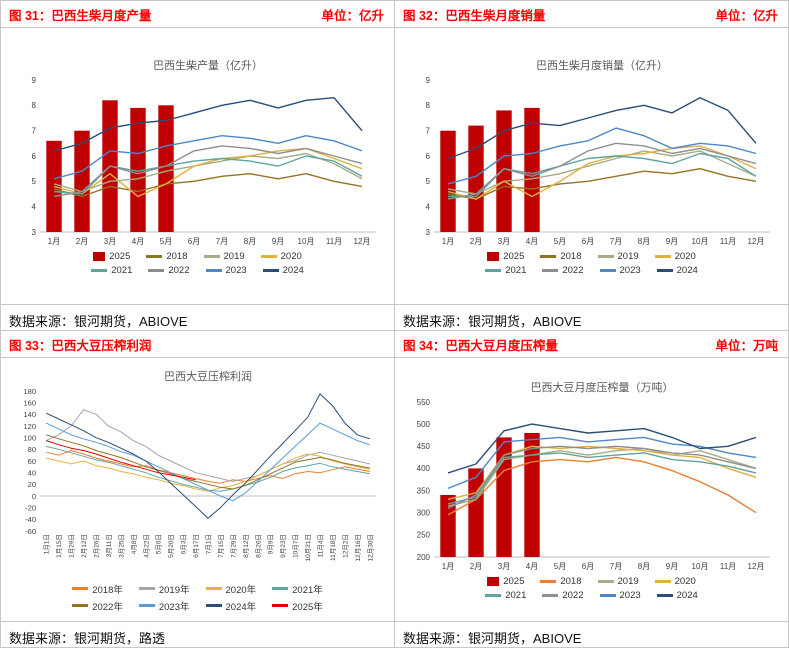  Describe the element at coordinates (423, 402) in the screenshot. I see `svg-text: 550` at that location.